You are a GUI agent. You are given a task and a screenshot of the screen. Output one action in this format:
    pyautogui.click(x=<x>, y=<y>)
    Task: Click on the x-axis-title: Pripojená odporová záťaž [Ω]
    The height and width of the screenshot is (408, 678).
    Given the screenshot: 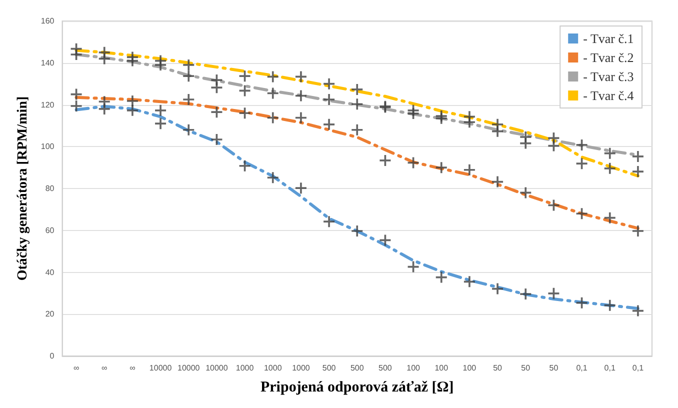 What is the action you would take?
    pyautogui.click(x=357, y=388)
    